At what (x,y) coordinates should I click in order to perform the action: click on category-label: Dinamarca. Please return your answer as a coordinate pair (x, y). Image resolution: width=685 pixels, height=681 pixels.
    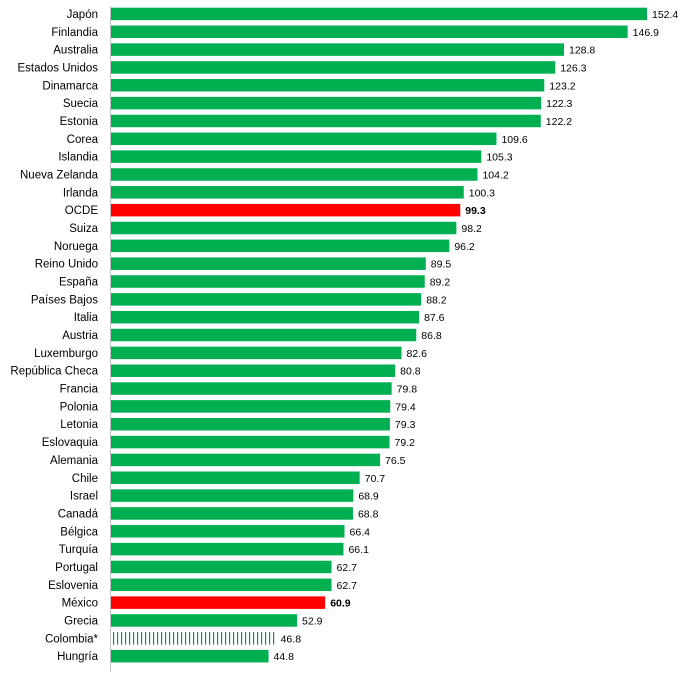
    Looking at the image, I should click on (70, 86).